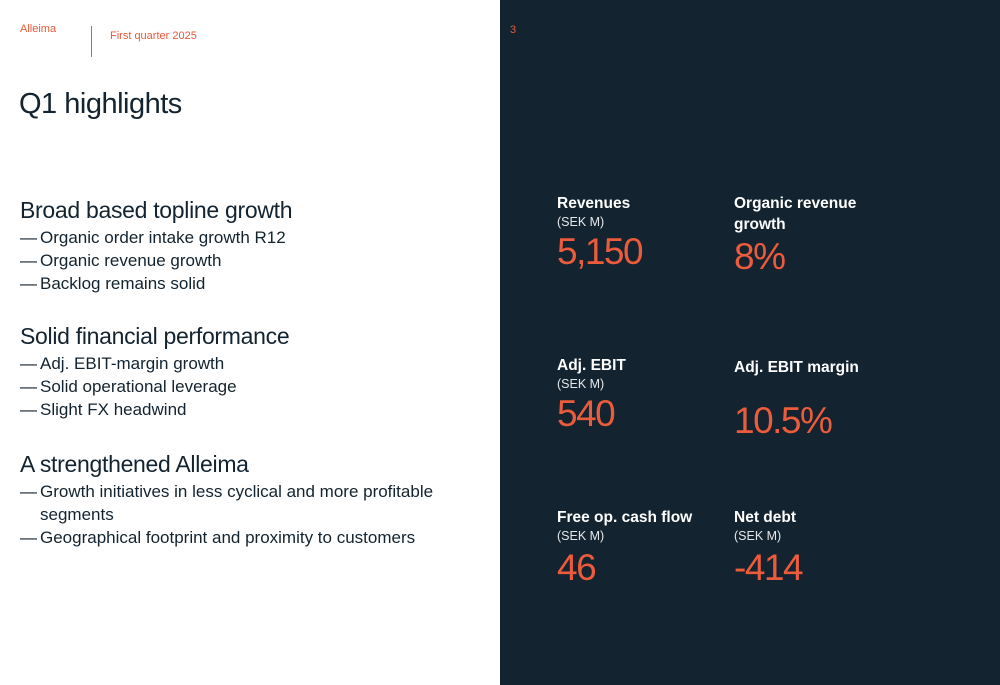 Image resolution: width=1000 pixels, height=685 pixels. What do you see at coordinates (153, 237) in the screenshot?
I see `list-item: — Organic order intake growth R12` at bounding box center [153, 237].